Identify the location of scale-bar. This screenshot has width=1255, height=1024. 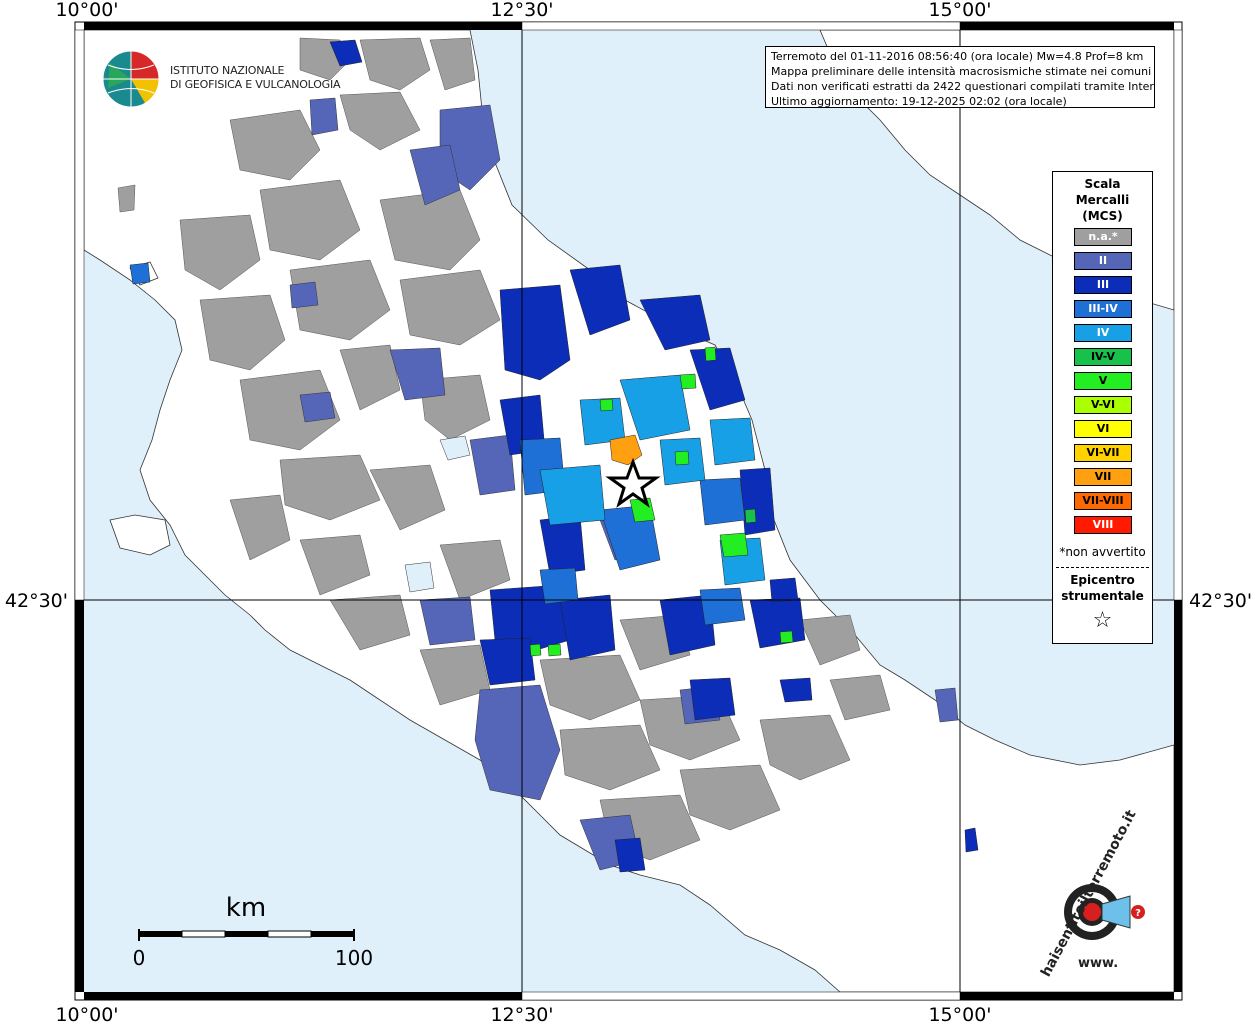
(246, 935).